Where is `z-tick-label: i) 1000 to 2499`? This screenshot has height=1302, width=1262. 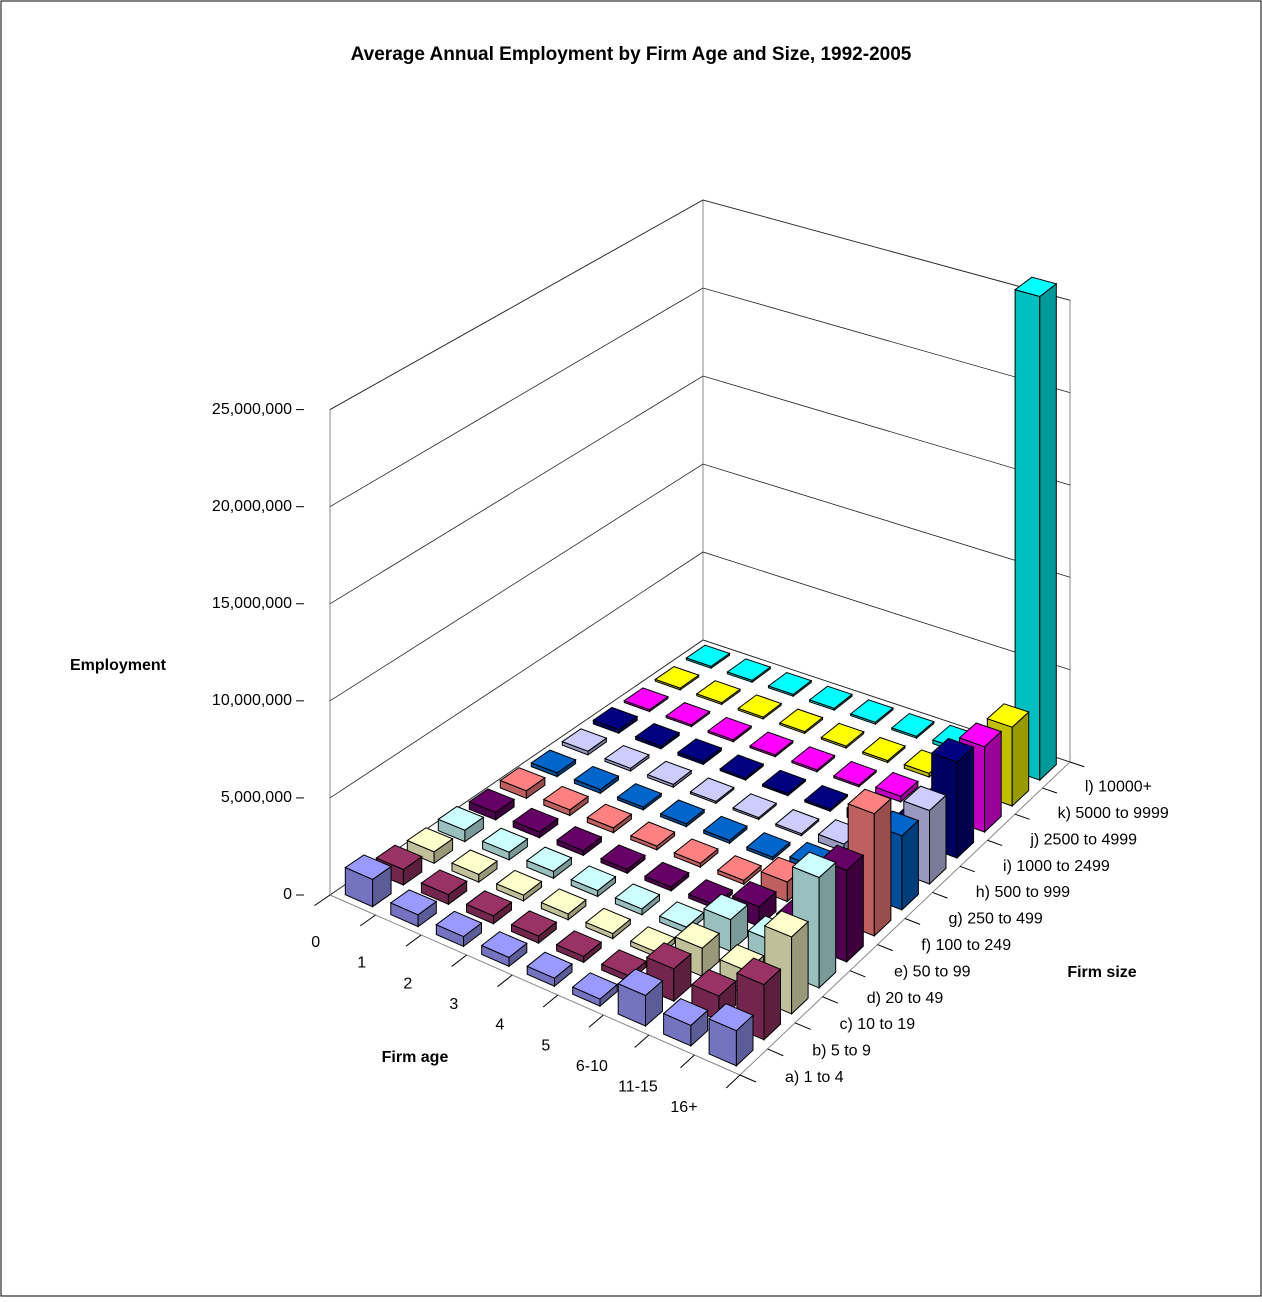 z-tick-label: i) 1000 to 2499 is located at coordinates (1056, 866).